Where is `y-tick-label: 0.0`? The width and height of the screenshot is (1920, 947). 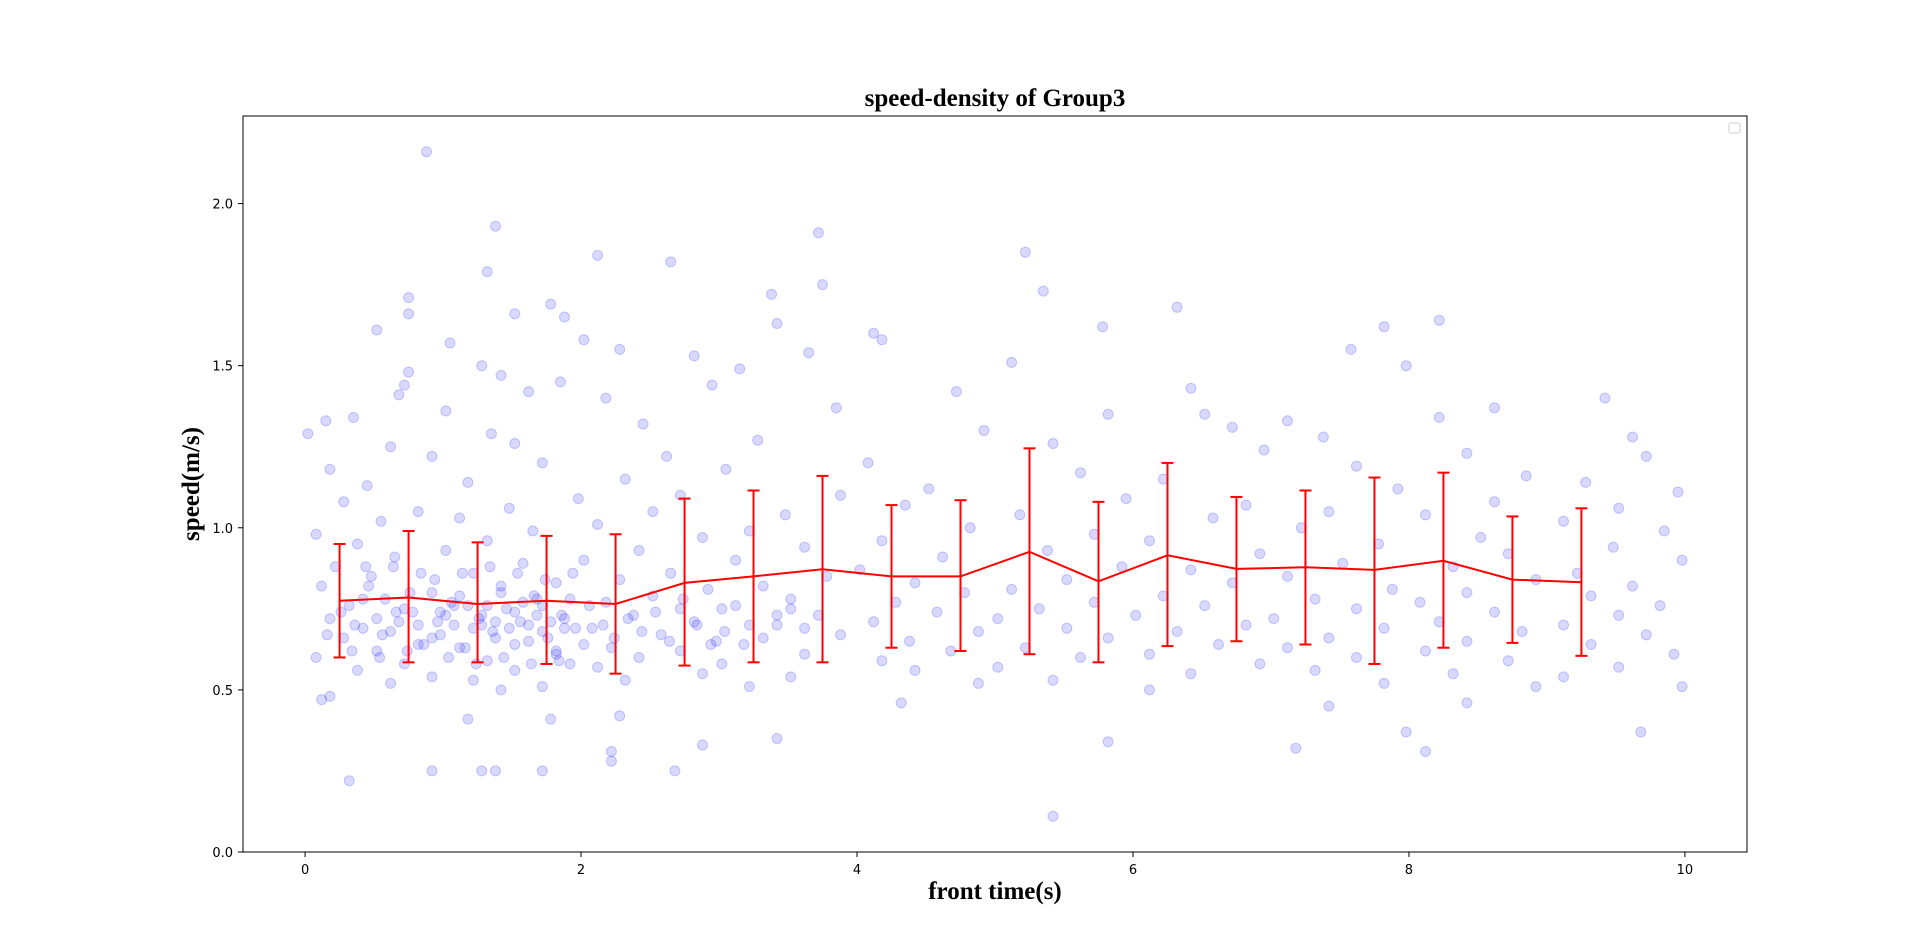 y-tick-label: 0.0 is located at coordinates (222, 853).